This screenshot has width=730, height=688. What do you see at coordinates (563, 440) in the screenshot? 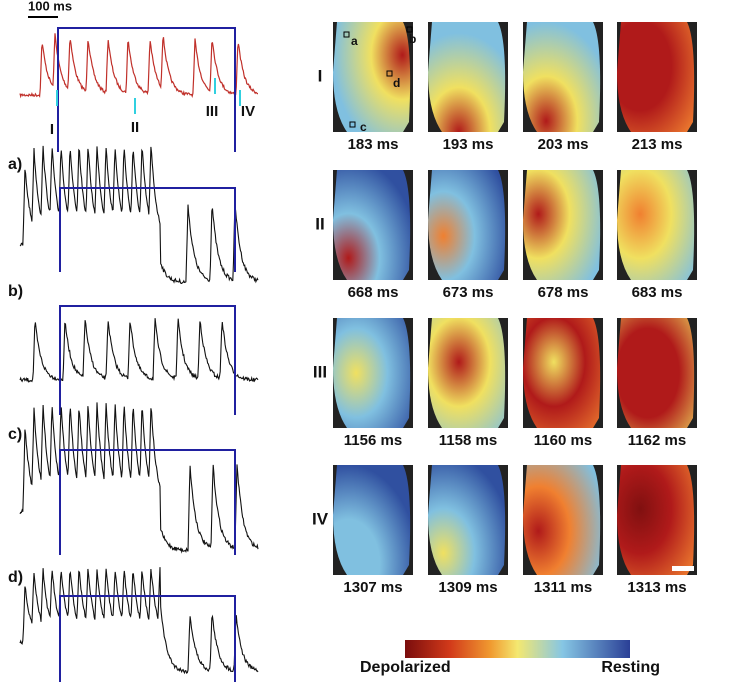
I see `map-time: 1160 ms` at bounding box center [563, 440].